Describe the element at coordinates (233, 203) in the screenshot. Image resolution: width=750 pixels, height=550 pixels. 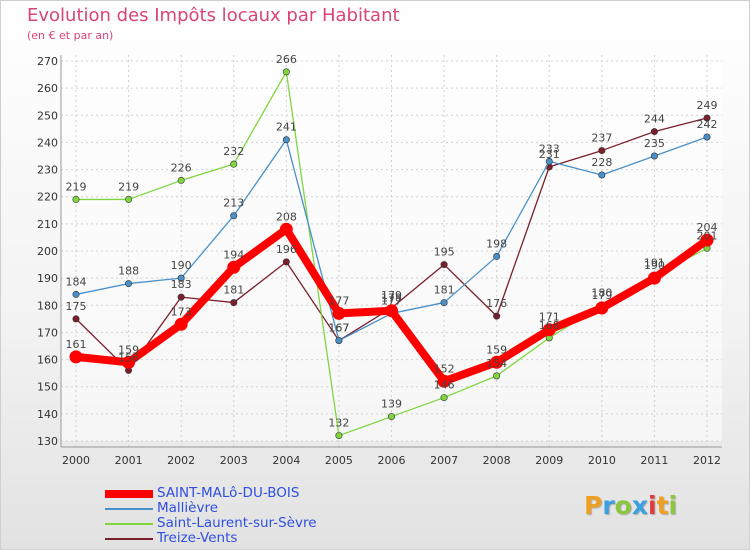
I see `series-mallievre-data-label: 213` at that location.